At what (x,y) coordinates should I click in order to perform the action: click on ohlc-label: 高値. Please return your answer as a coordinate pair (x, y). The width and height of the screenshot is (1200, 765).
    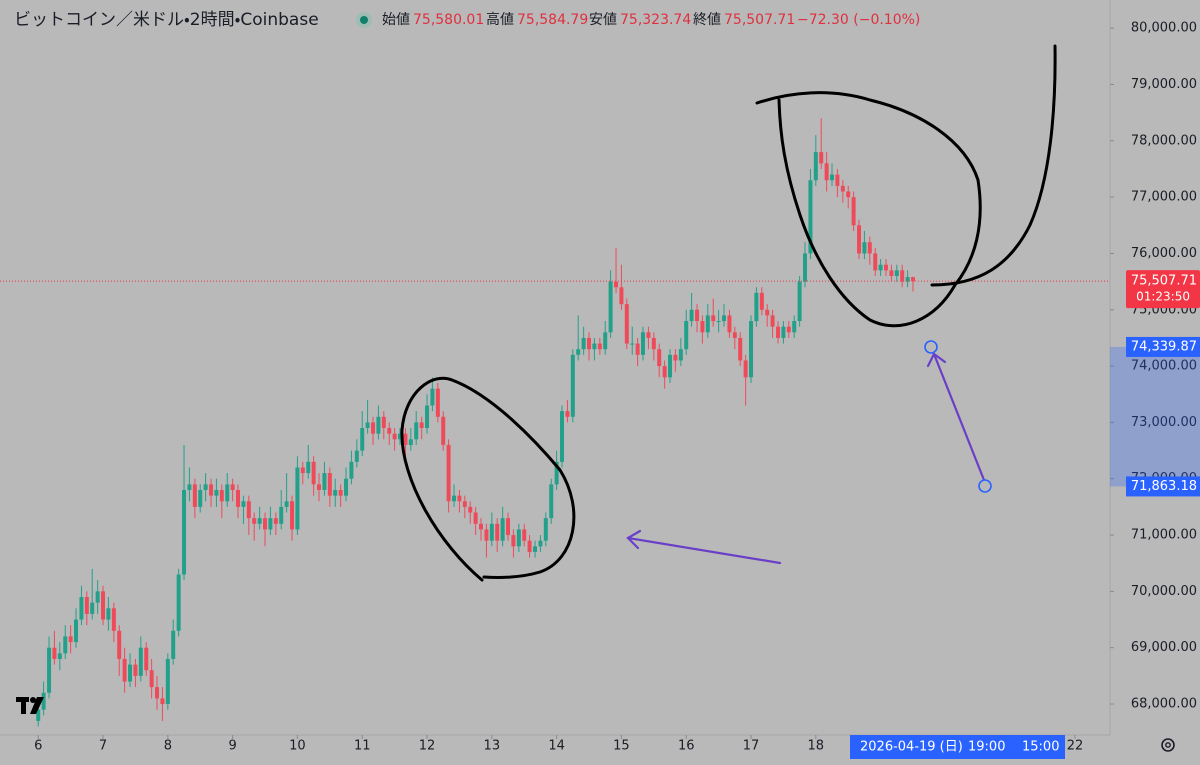
    Looking at the image, I should click on (500, 19).